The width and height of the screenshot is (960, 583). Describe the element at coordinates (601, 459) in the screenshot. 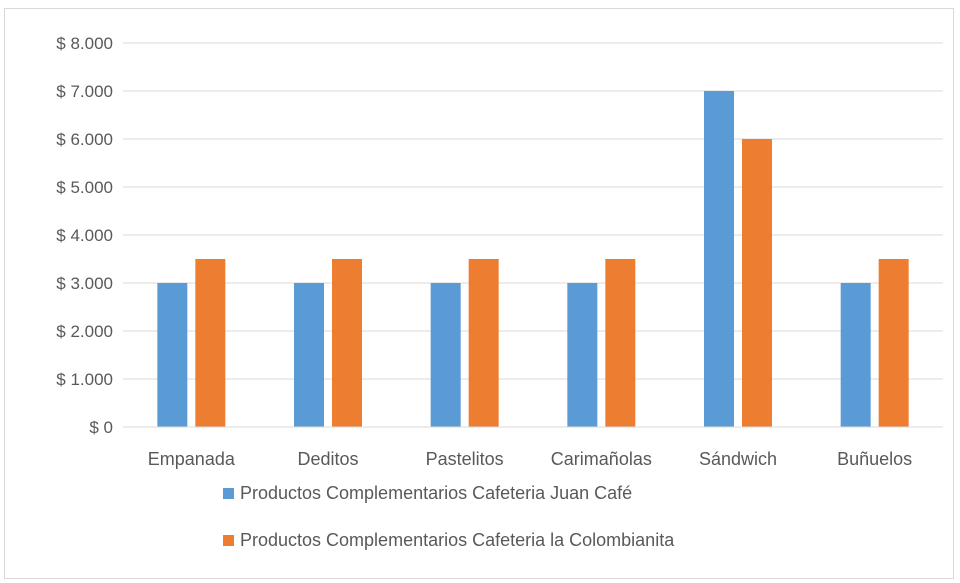

I see `x-tick-label: Carimañolas` at that location.